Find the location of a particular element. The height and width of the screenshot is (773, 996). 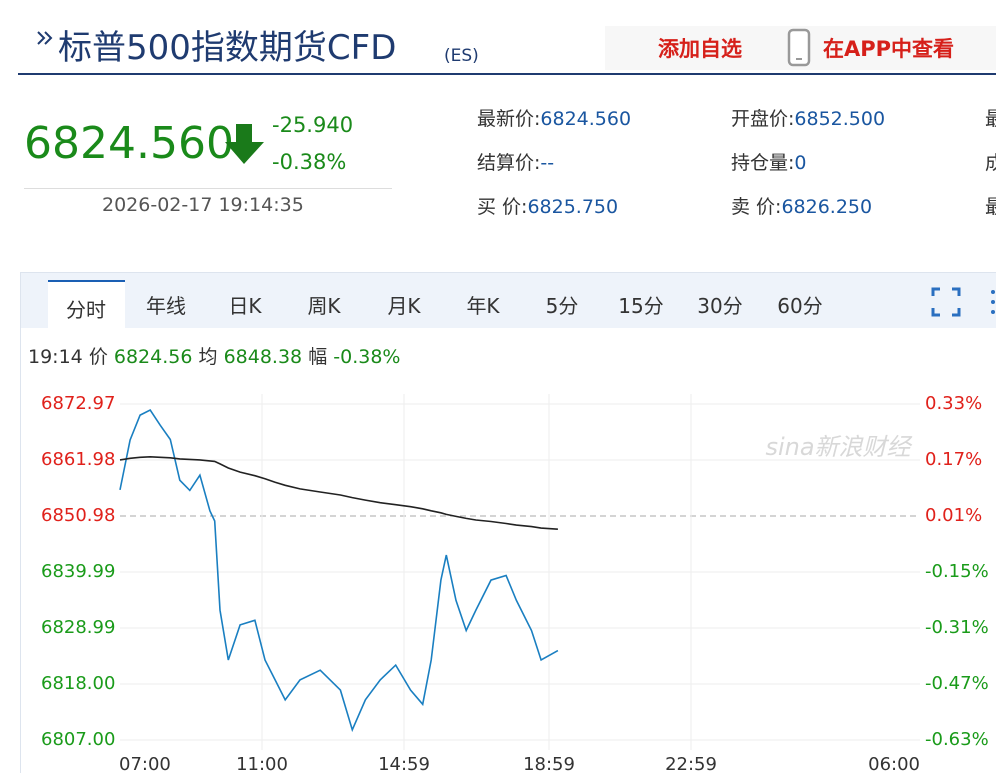

field: 卖 价:6826.250 is located at coordinates (801, 205).